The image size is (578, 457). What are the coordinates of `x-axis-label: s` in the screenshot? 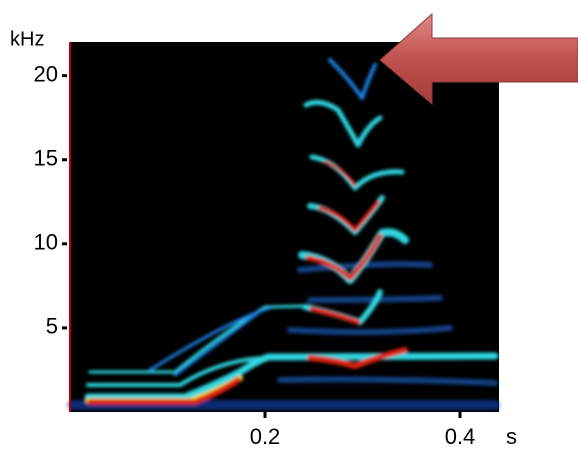 It's located at (511, 436).